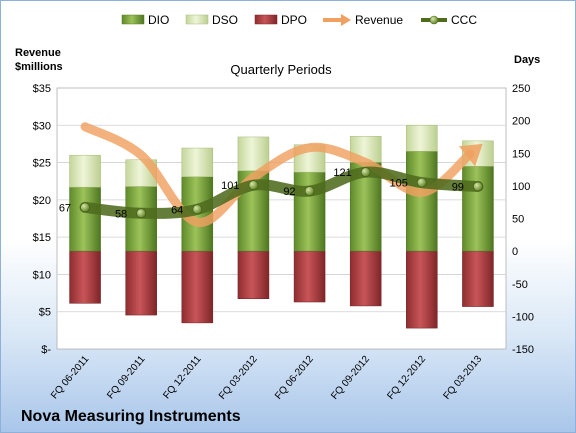  I want to click on ccc-data-label: 92, so click(289, 192).